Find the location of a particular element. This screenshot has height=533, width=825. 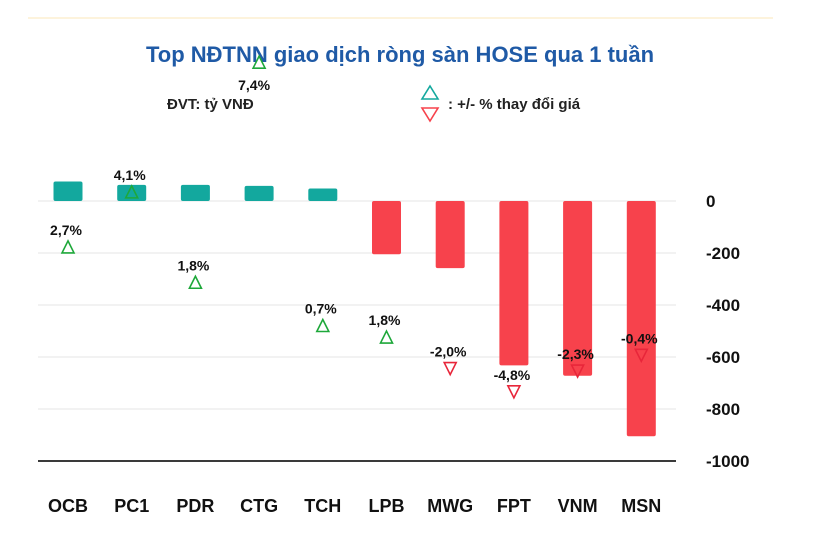

category-label: CTG is located at coordinates (259, 506).